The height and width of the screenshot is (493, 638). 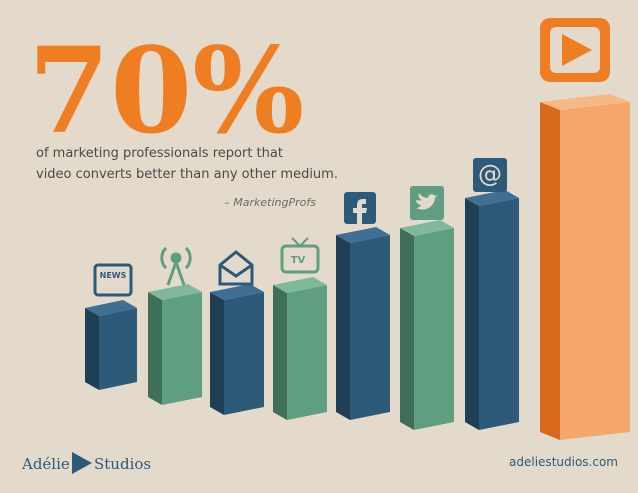 I want to click on at-icon: @, so click(x=490, y=175).